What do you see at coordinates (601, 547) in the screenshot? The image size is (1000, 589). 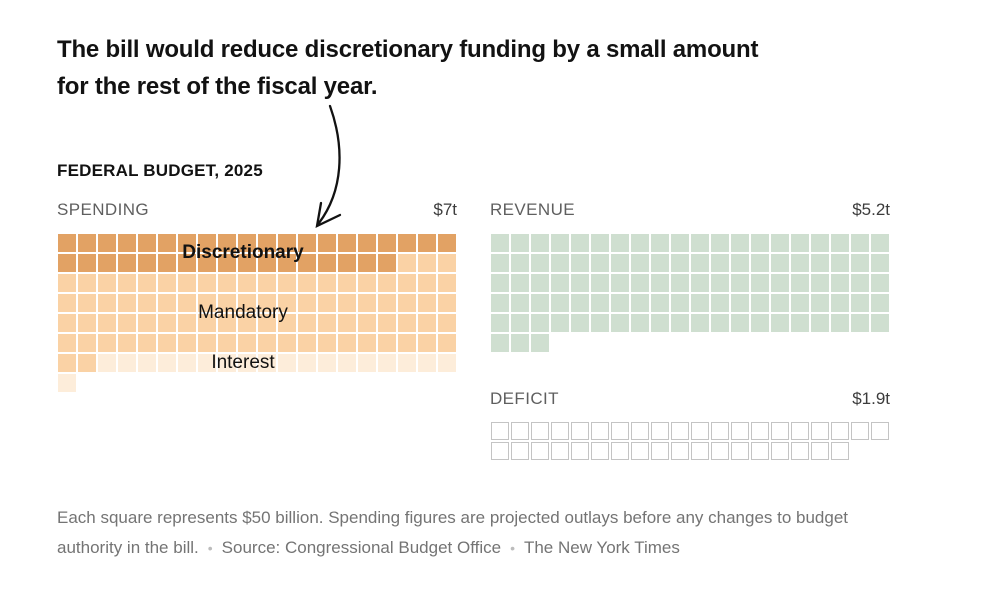 I see `footer-credit: The New York Times` at bounding box center [601, 547].